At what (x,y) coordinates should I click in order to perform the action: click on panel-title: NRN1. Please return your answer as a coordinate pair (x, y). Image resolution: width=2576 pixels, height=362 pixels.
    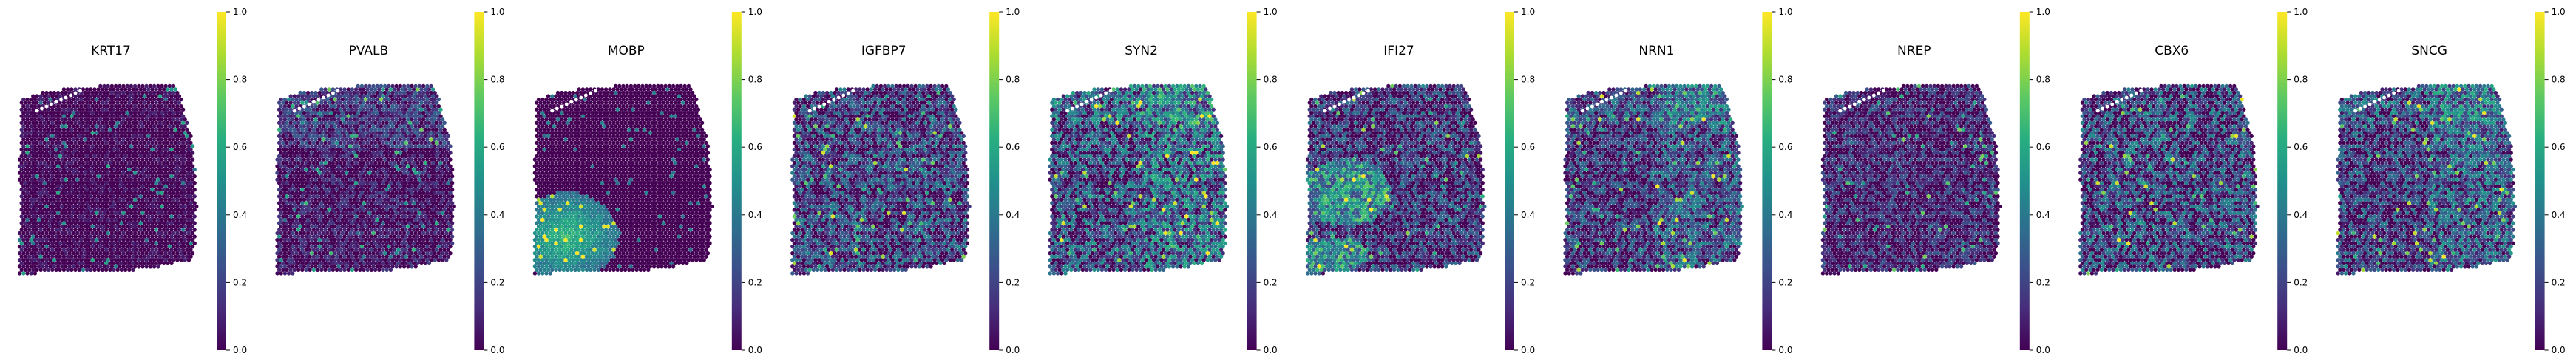
    Looking at the image, I should click on (1656, 51).